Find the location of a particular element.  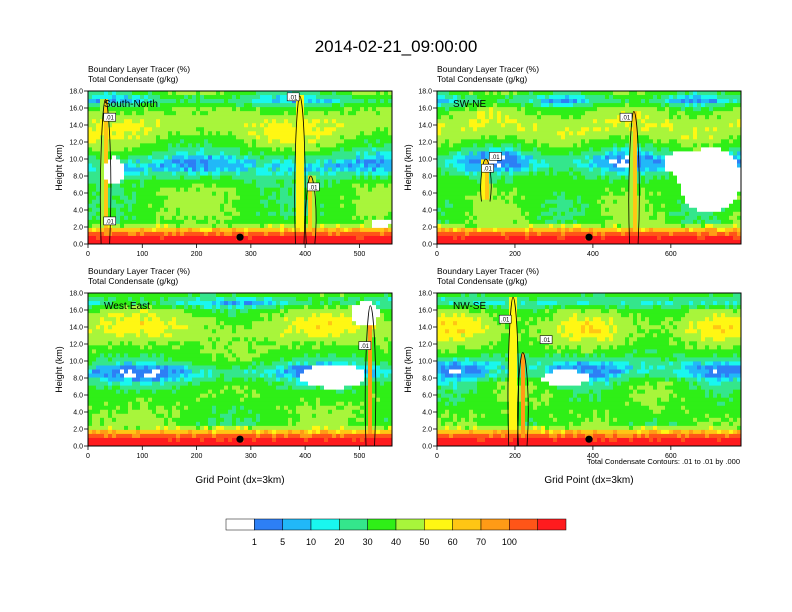

contour-fill-first is located at coordinates (240, 168).